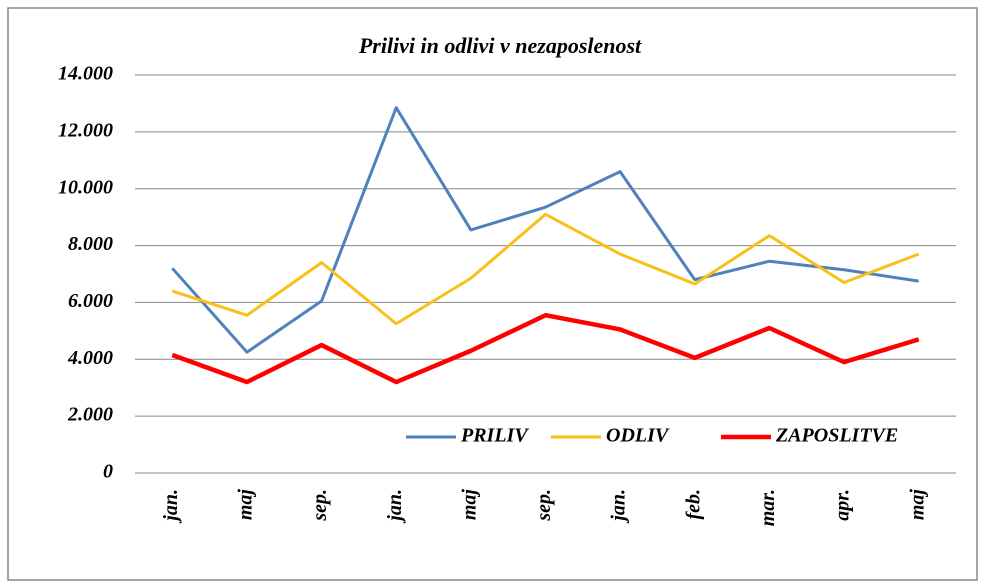  What do you see at coordinates (108, 472) in the screenshot?
I see `y-tick-label: 0` at bounding box center [108, 472].